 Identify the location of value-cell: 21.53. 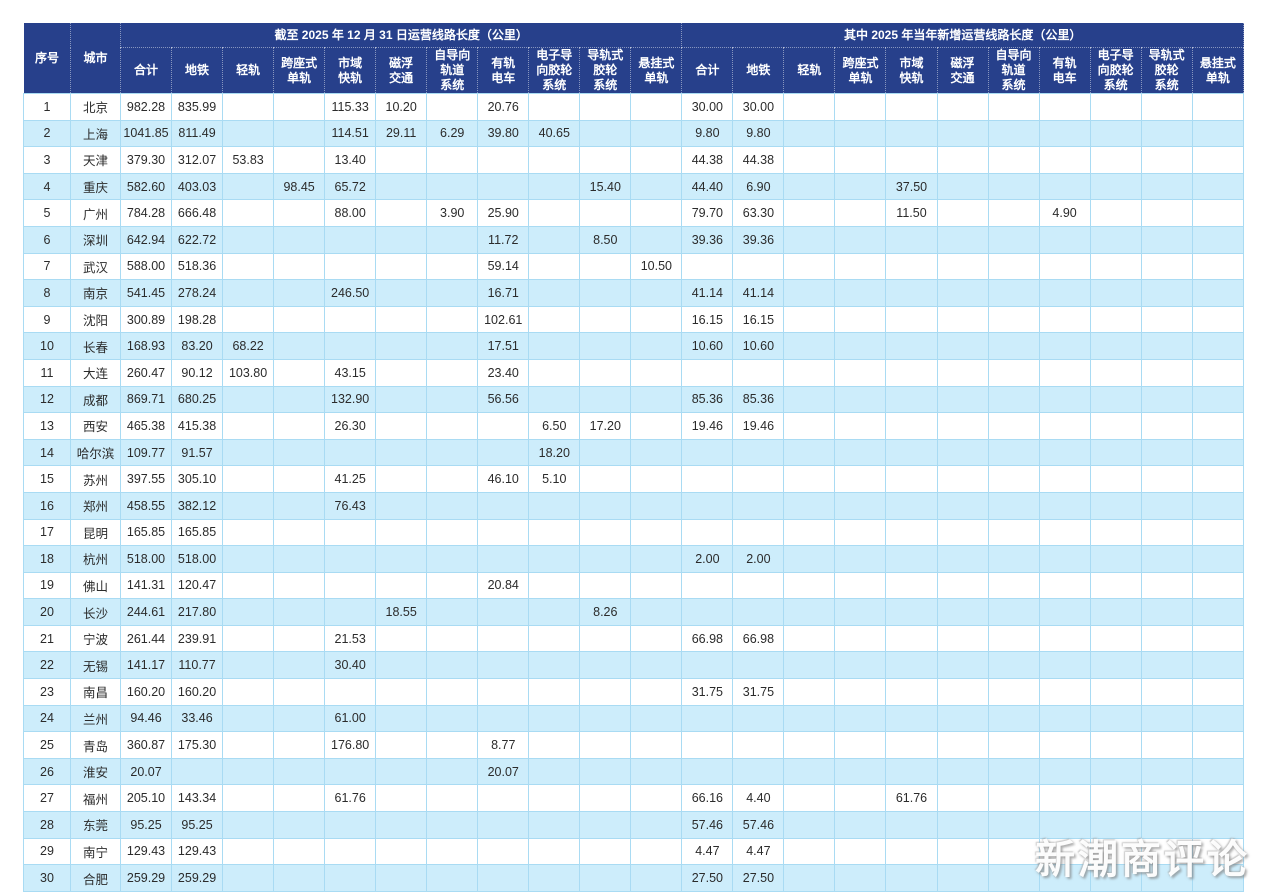
(350, 638).